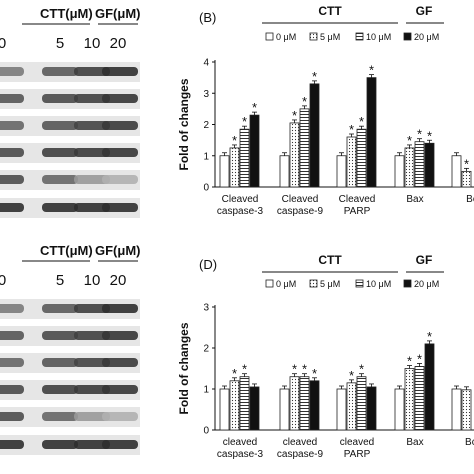 Image resolution: width=474 pixels, height=474 pixels. Describe the element at coordinates (424, 260) in the screenshot. I see `chart-group-header-gf: GF` at that location.